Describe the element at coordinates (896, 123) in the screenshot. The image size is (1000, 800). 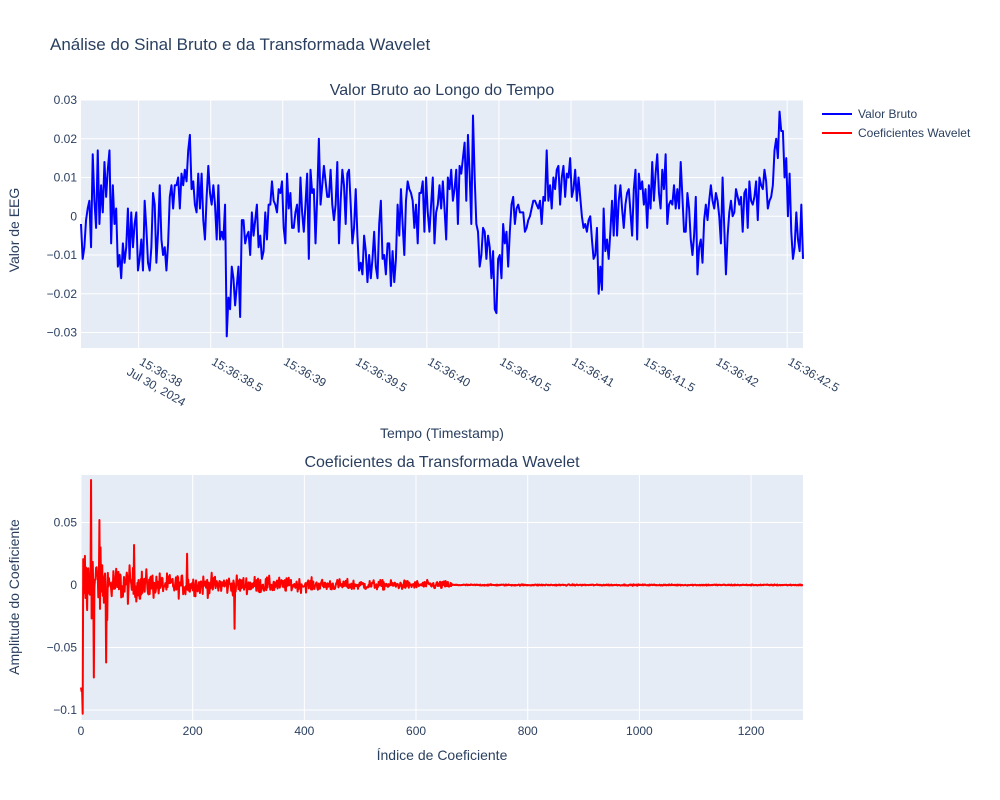
I see `legend: Valor Bruto Coeficientes Wavelet` at that location.